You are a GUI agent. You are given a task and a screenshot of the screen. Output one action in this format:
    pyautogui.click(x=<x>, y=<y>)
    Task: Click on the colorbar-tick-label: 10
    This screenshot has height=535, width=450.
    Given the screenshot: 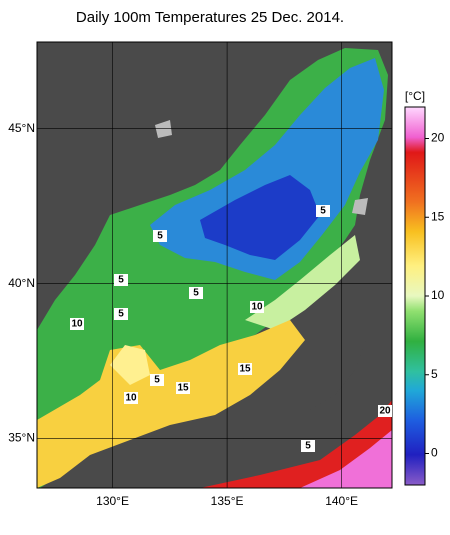 What is the action you would take?
    pyautogui.click(x=438, y=295)
    